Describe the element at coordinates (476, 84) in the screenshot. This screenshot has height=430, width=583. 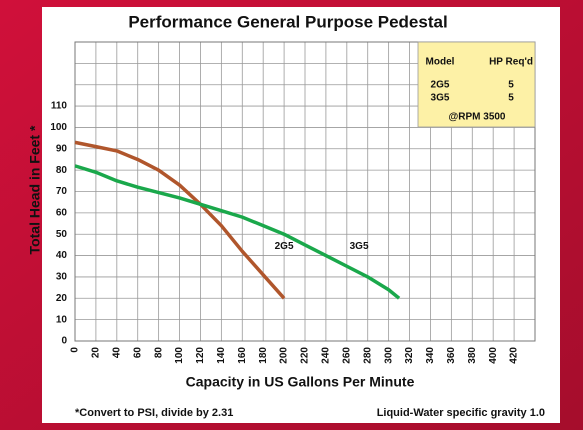
I see `legend-box` at that location.